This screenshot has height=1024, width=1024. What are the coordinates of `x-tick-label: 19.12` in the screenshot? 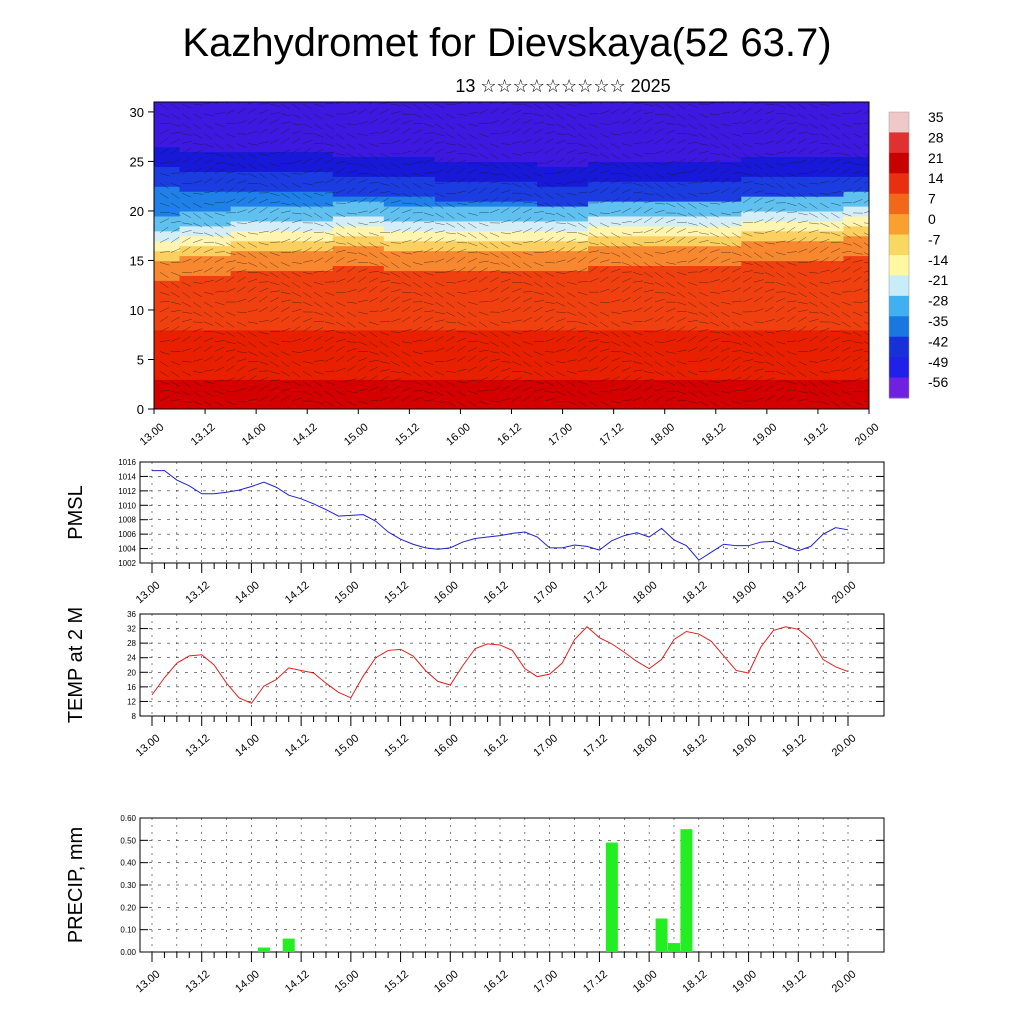 It's located at (794, 981).